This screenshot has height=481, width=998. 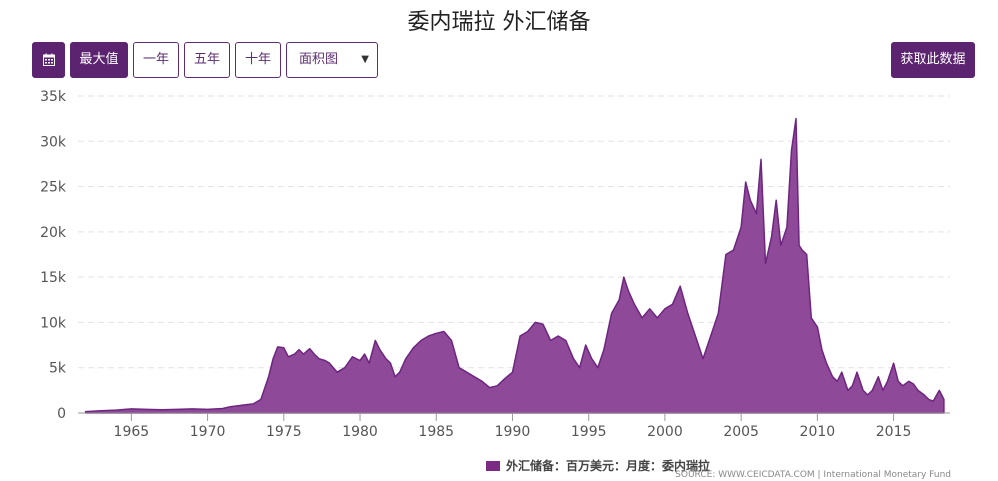 I want to click on x-tick-label: 2015, so click(x=894, y=432).